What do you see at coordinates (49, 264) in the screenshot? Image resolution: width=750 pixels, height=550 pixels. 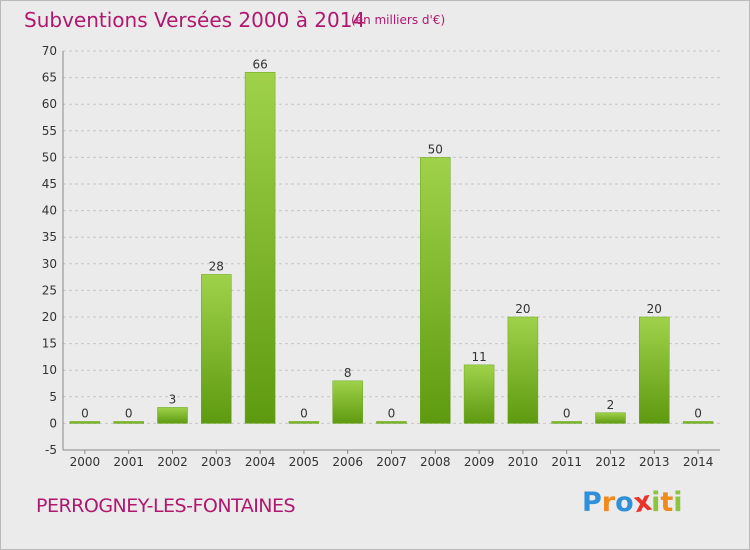 I see `y-tick-label: 30` at bounding box center [49, 264].